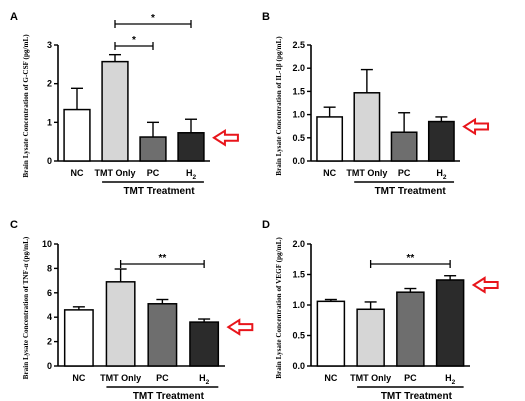 The height and width of the screenshot is (401, 525). What do you see at coordinates (266, 225) in the screenshot?
I see `panel-label: D` at bounding box center [266, 225].